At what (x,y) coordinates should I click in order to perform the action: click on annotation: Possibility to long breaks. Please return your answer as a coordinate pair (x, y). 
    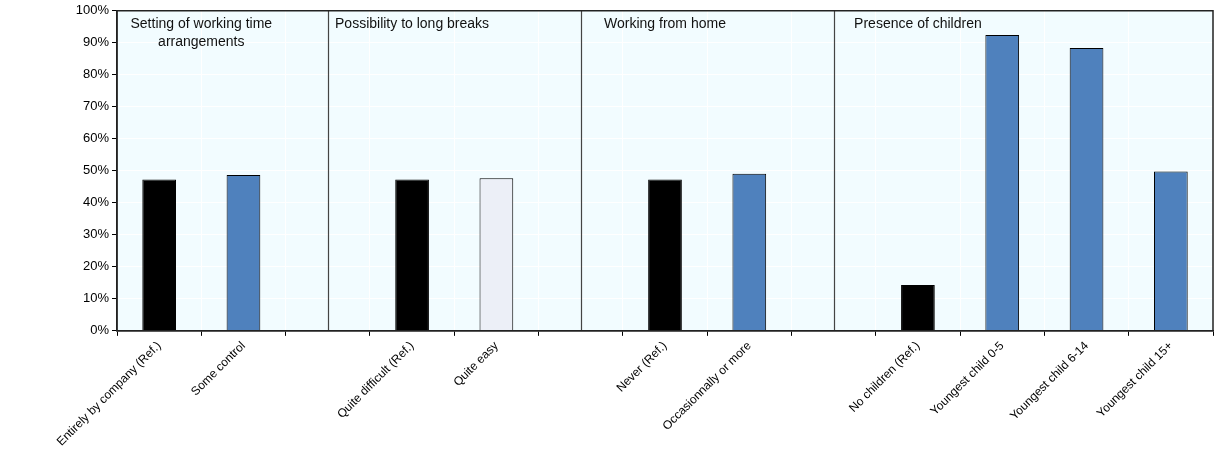
    Looking at the image, I should click on (412, 23).